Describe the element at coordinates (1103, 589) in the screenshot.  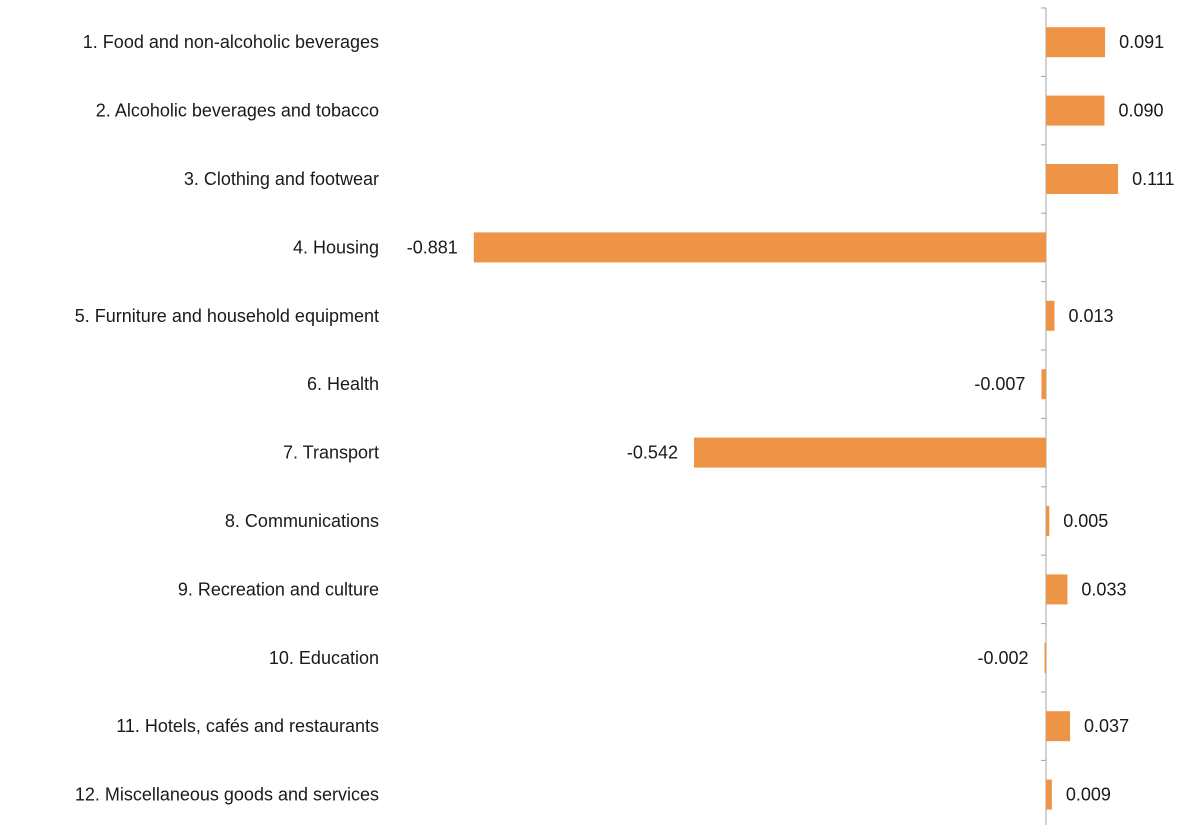
I see `data-label: 0.033` at that location.